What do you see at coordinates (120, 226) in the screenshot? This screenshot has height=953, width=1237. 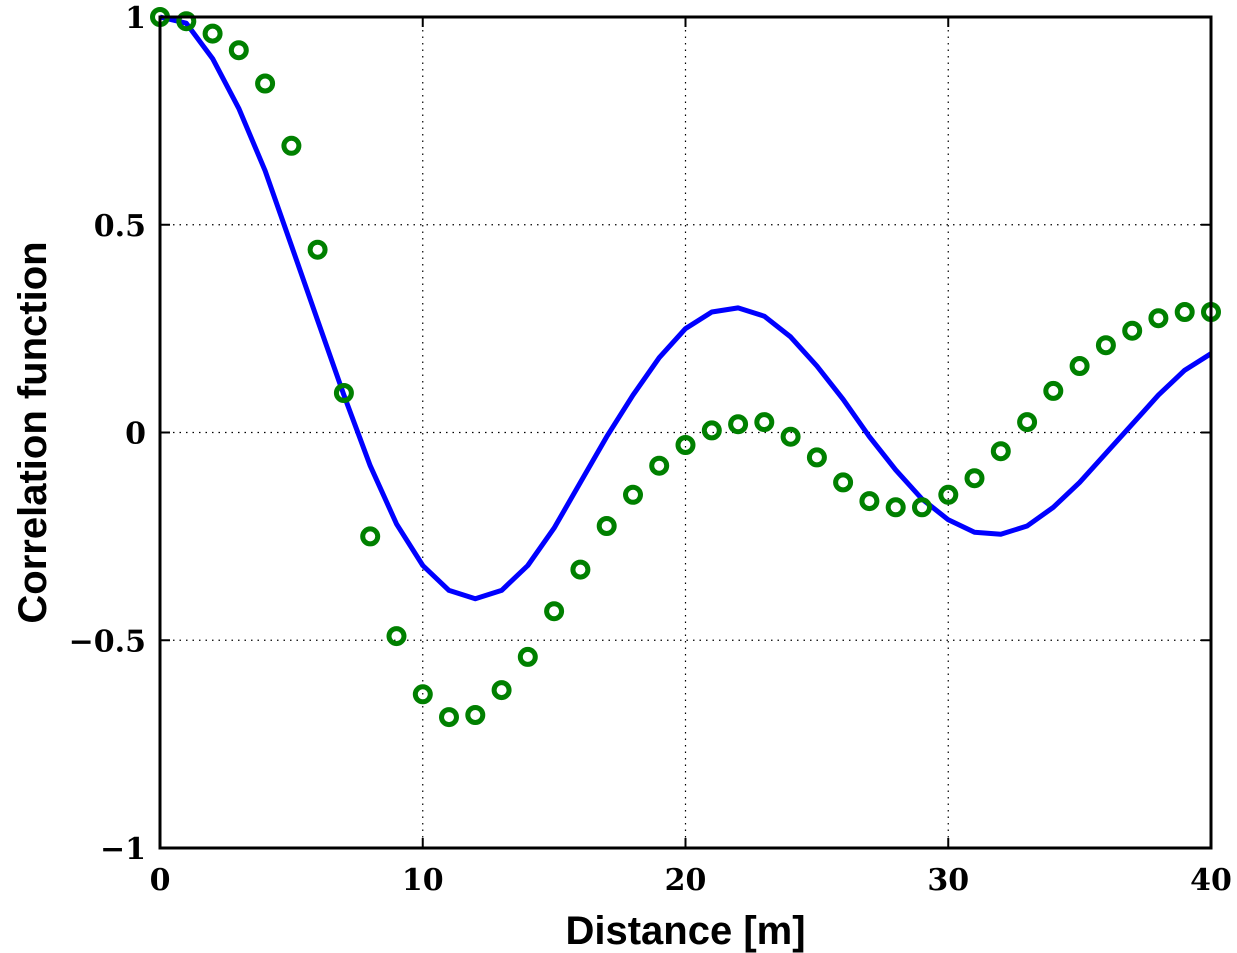 I see `y-tick-label: 0.5` at bounding box center [120, 226].